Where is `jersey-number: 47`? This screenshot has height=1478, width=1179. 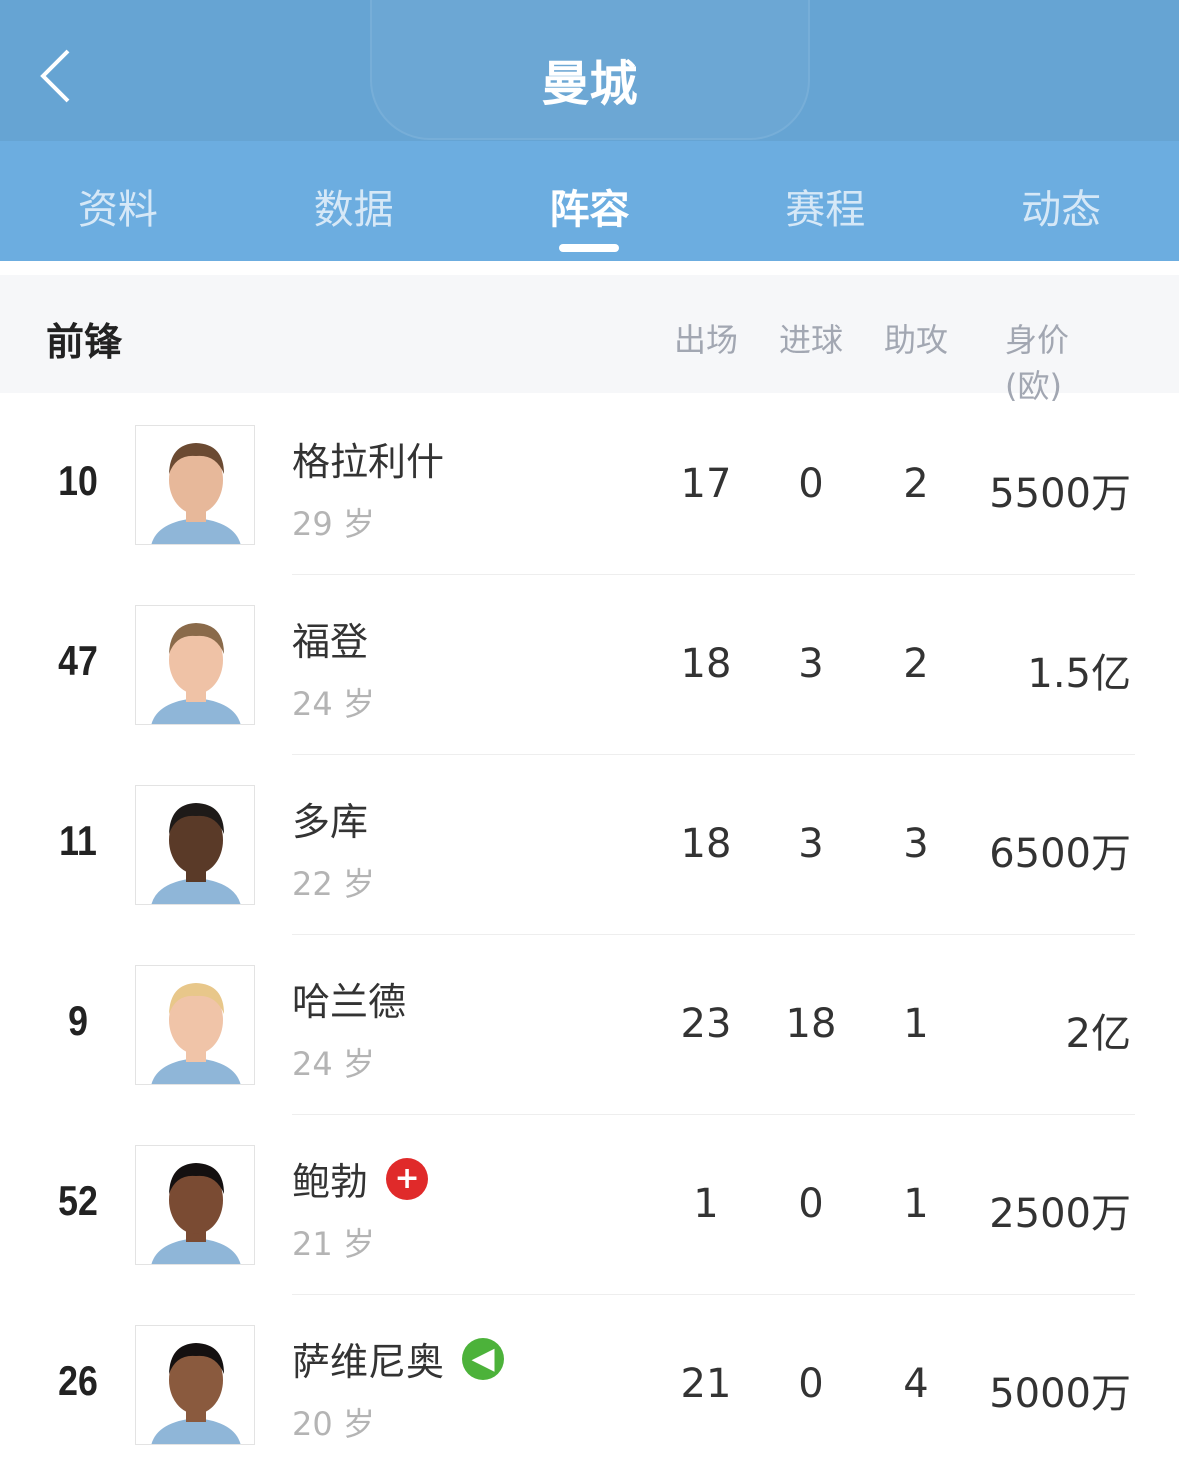
jersey-number: 47 is located at coordinates (78, 660).